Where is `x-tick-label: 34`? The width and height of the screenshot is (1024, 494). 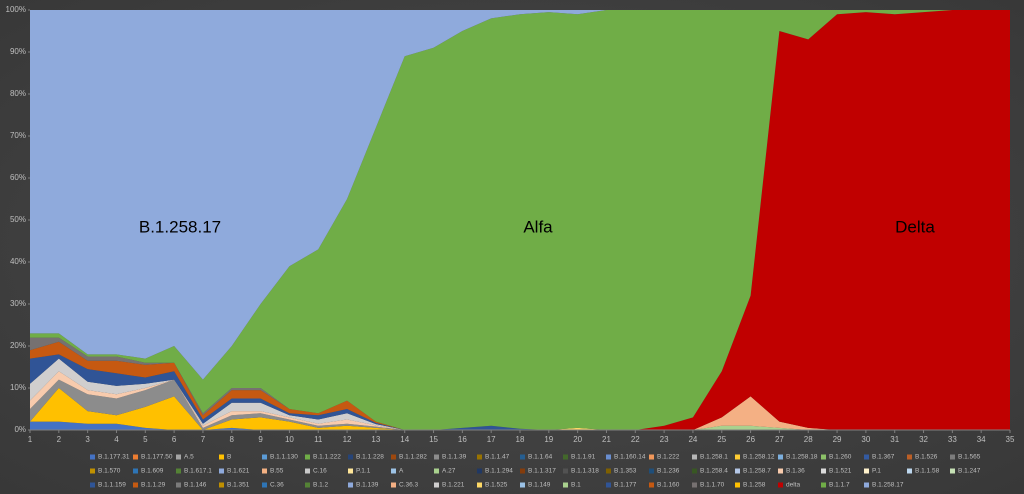 x-tick-label: 34 is located at coordinates (981, 439).